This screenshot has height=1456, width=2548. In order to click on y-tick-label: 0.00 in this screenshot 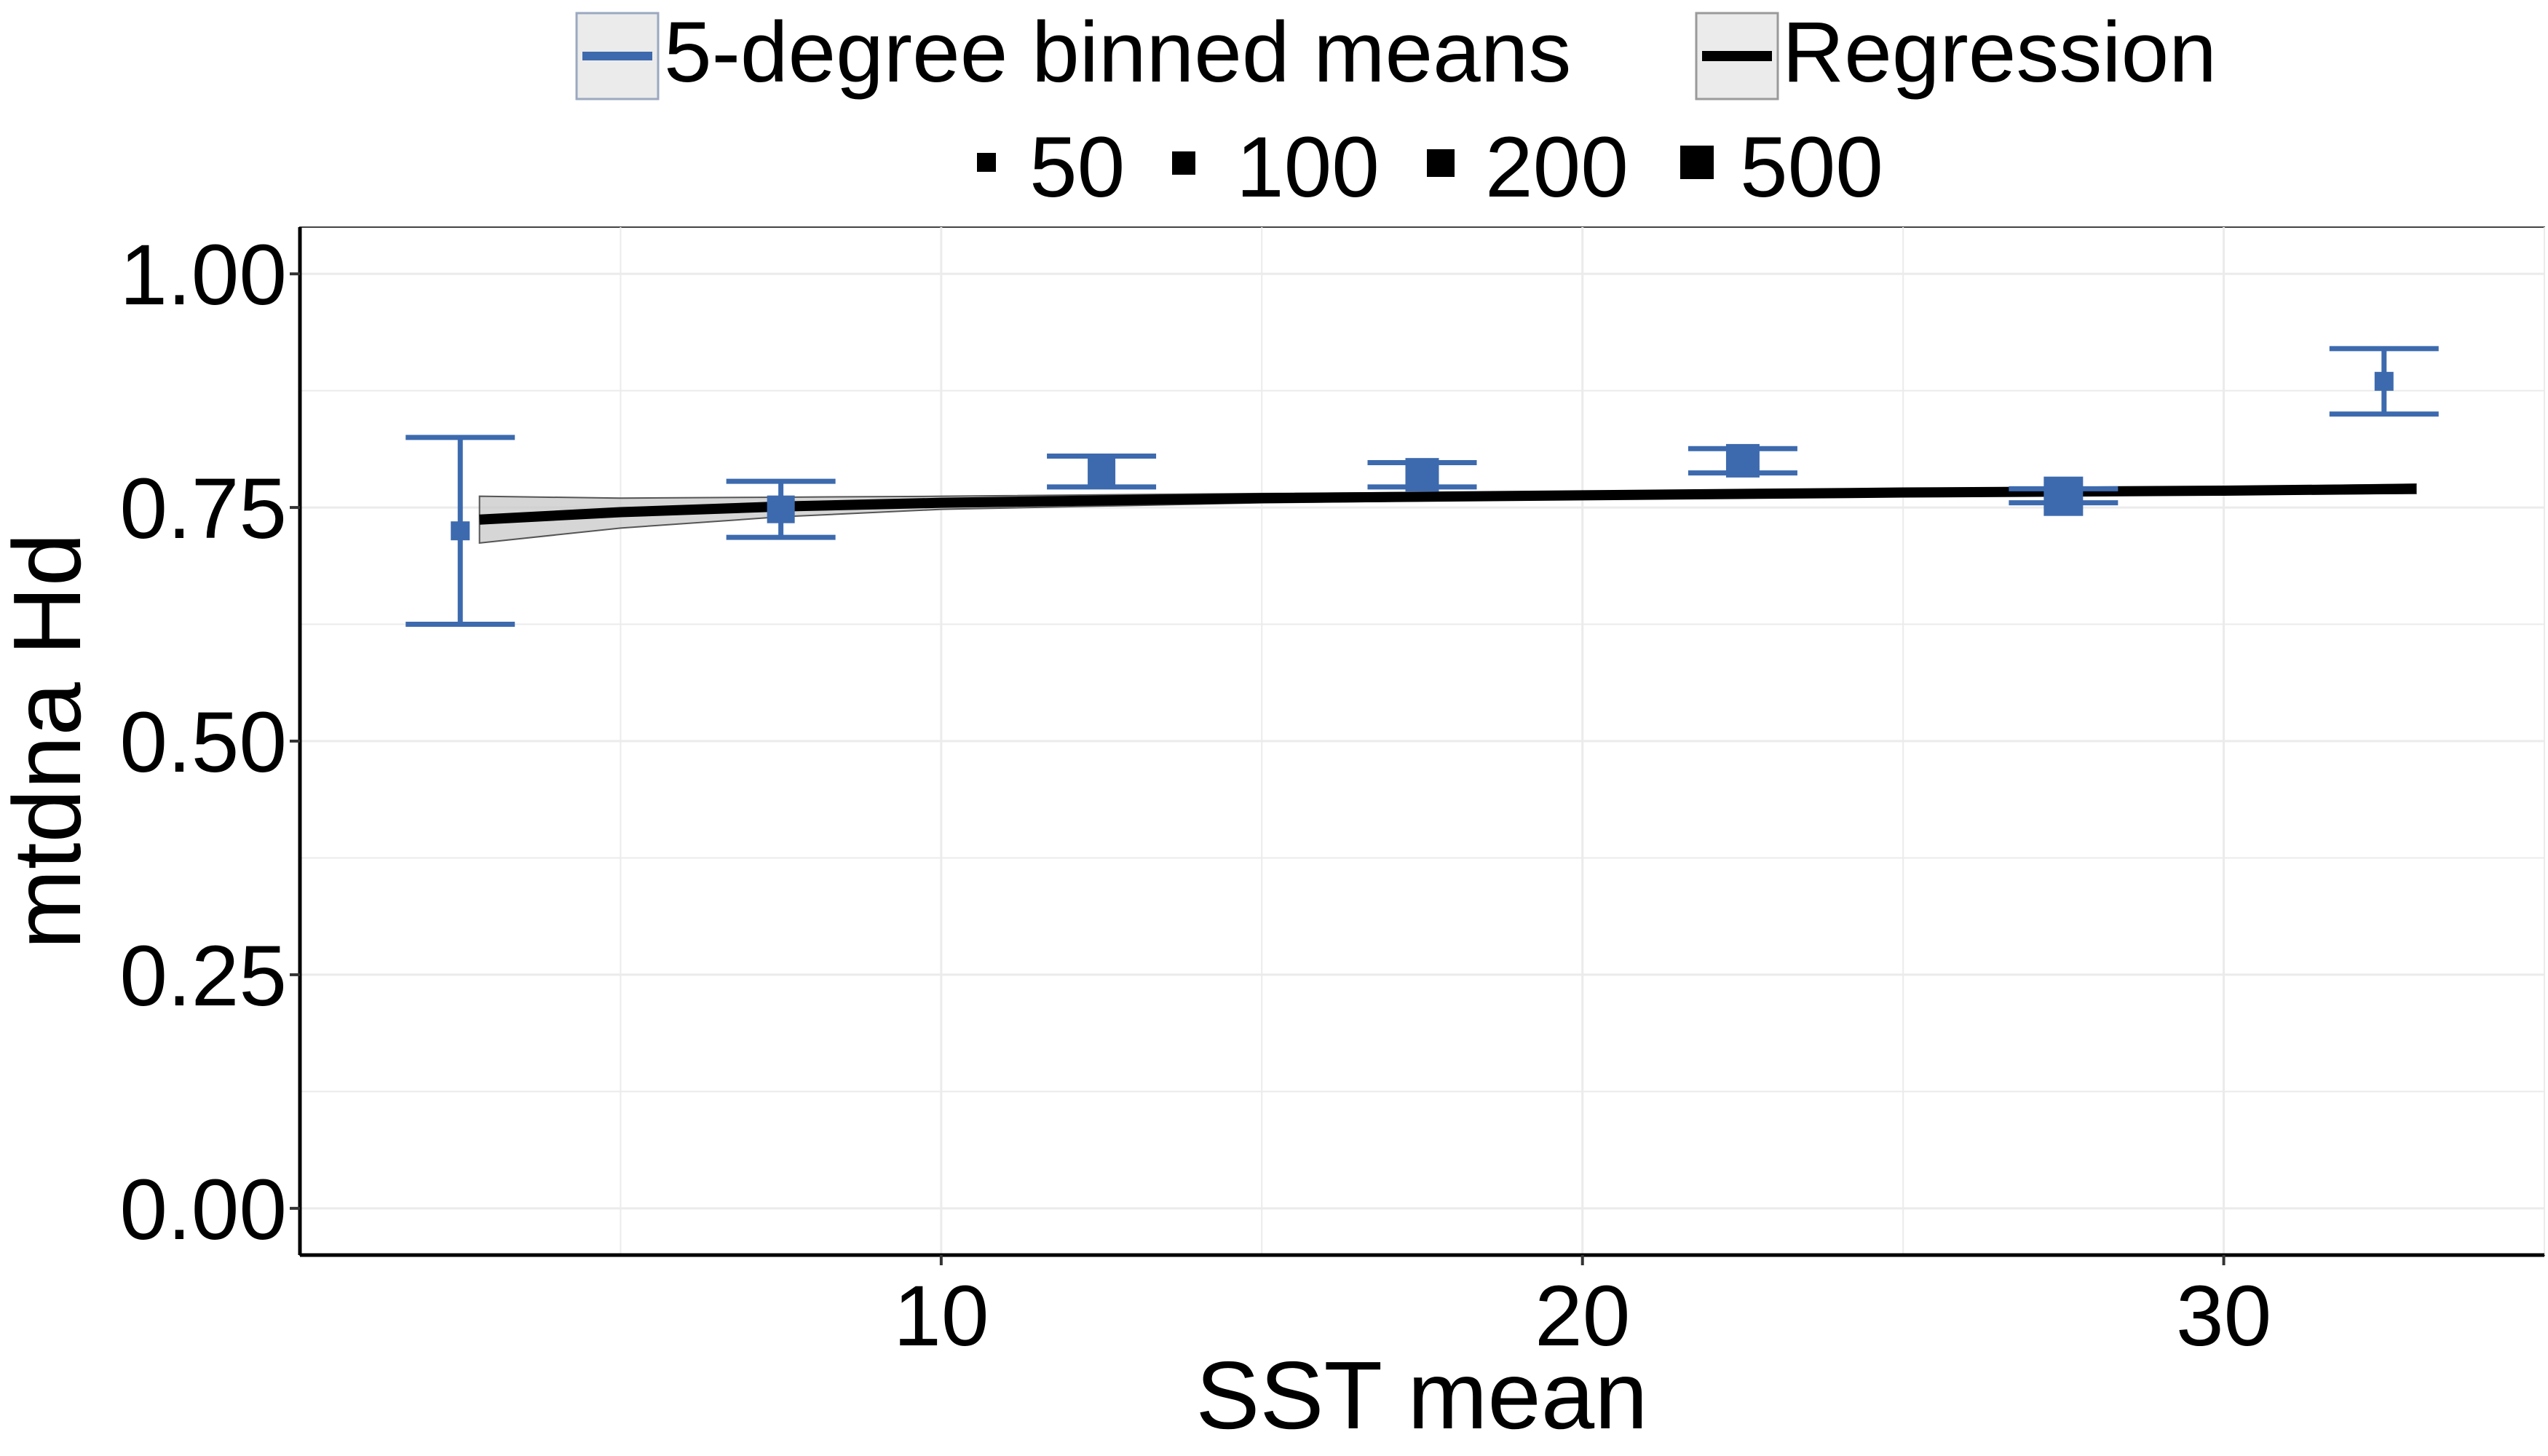, I will do `click(203, 1210)`.